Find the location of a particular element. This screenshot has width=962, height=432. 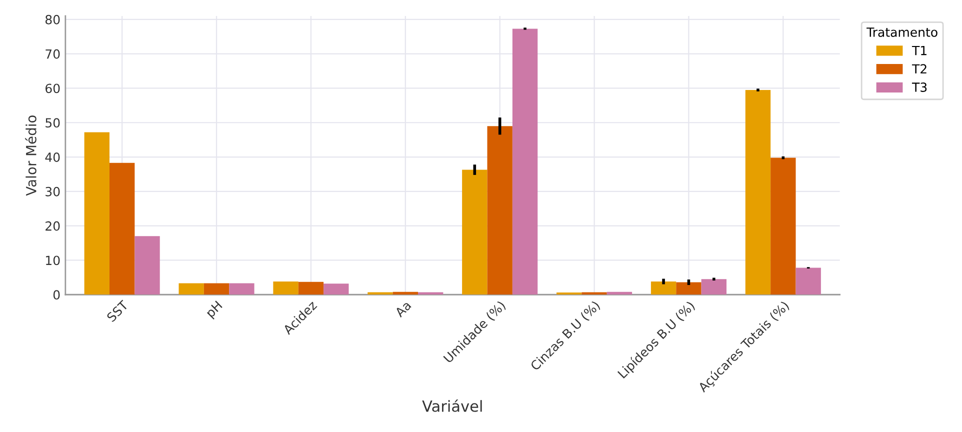

y-tick-label: 50 is located at coordinates (53, 123).